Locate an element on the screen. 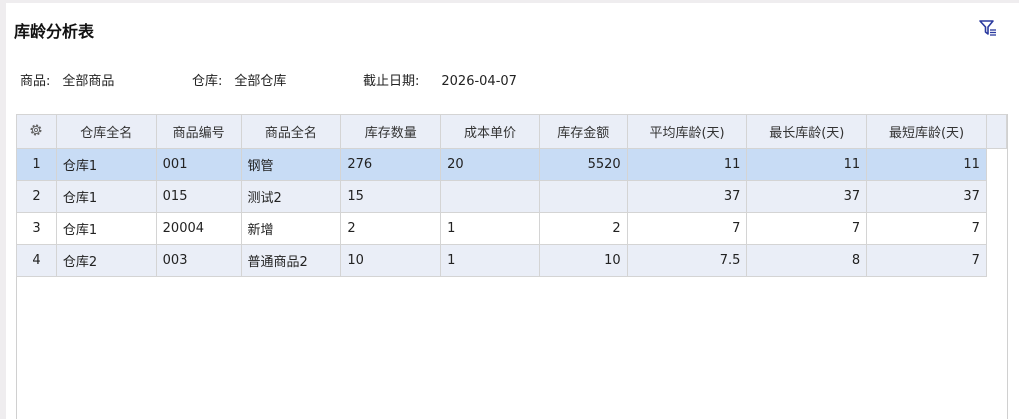 The height and width of the screenshot is (419, 1019). amount-cell: 2 is located at coordinates (583, 228).